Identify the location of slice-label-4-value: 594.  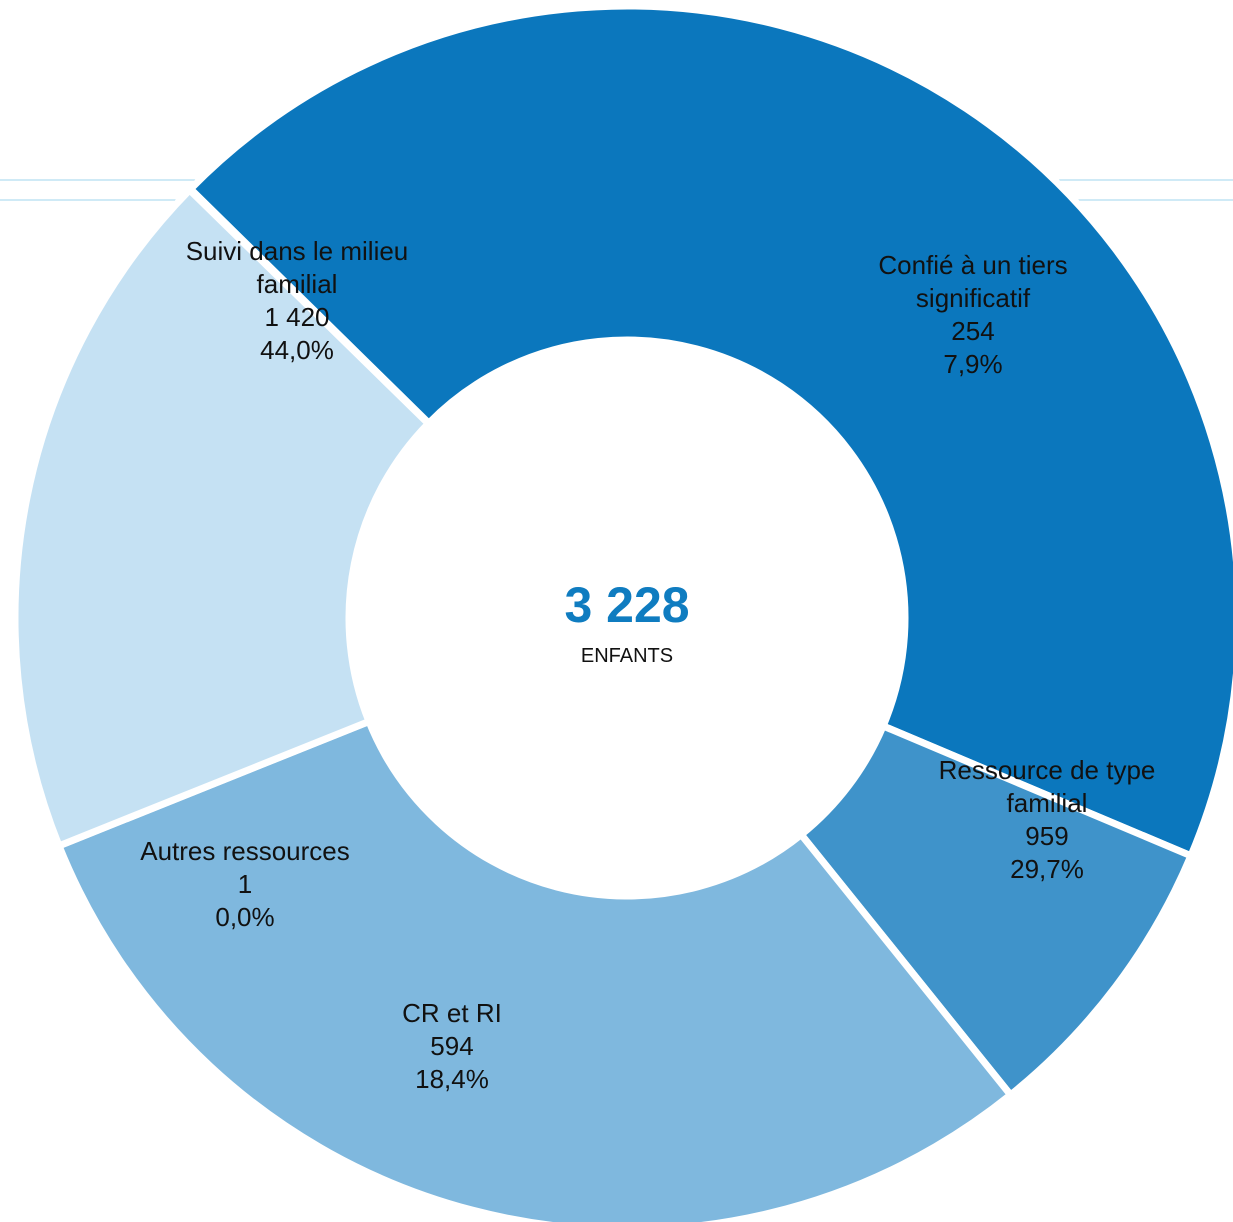
(451, 1046).